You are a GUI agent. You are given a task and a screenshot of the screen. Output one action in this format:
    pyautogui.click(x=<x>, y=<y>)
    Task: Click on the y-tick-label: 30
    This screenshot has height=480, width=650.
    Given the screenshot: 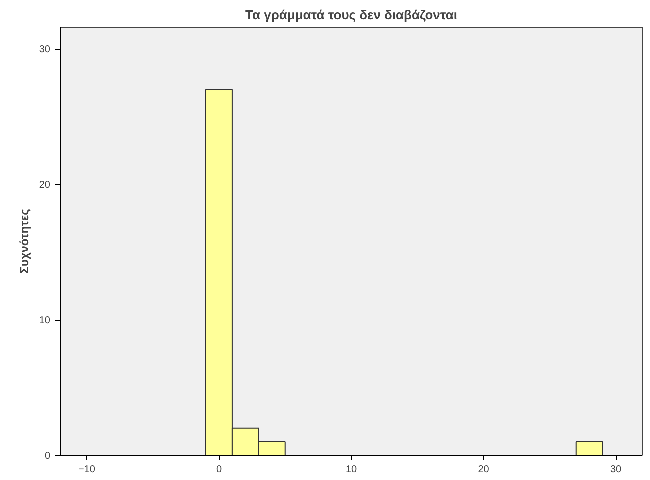 What is the action you would take?
    pyautogui.click(x=45, y=50)
    